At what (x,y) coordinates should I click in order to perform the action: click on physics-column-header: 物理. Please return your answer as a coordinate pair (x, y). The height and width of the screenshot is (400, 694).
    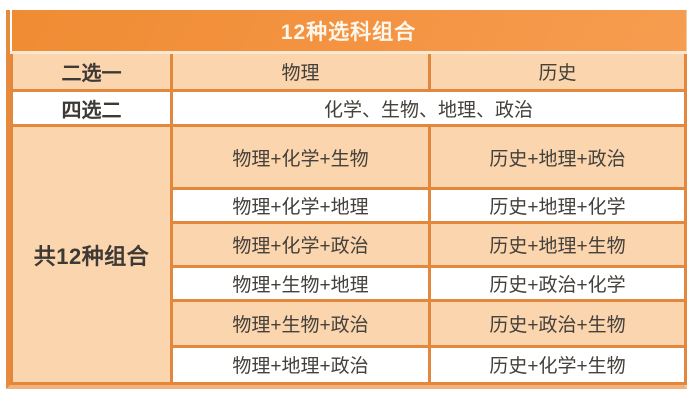
    Looking at the image, I should click on (300, 72).